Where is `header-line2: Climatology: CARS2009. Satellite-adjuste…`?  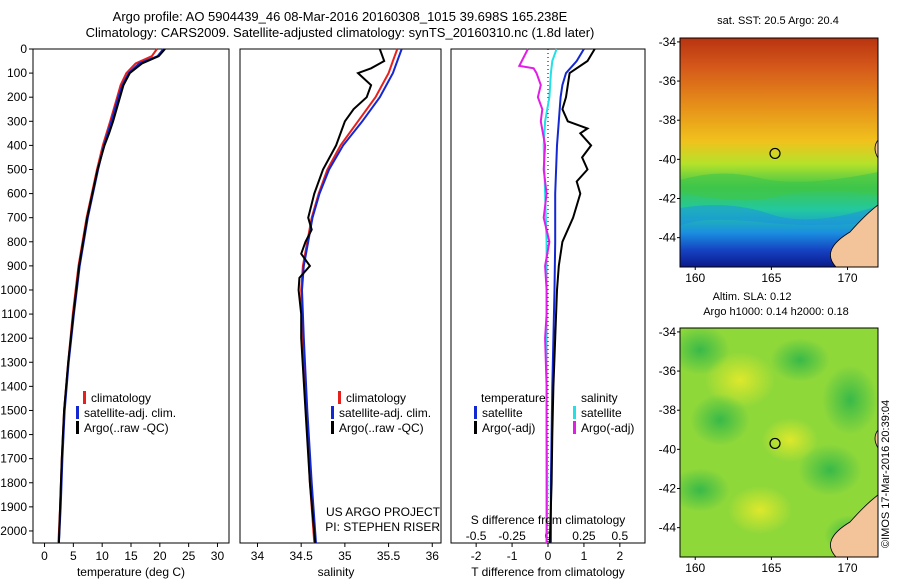
header-line2: Climatology: CARS2009. Satellite-adjuste… is located at coordinates (340, 32).